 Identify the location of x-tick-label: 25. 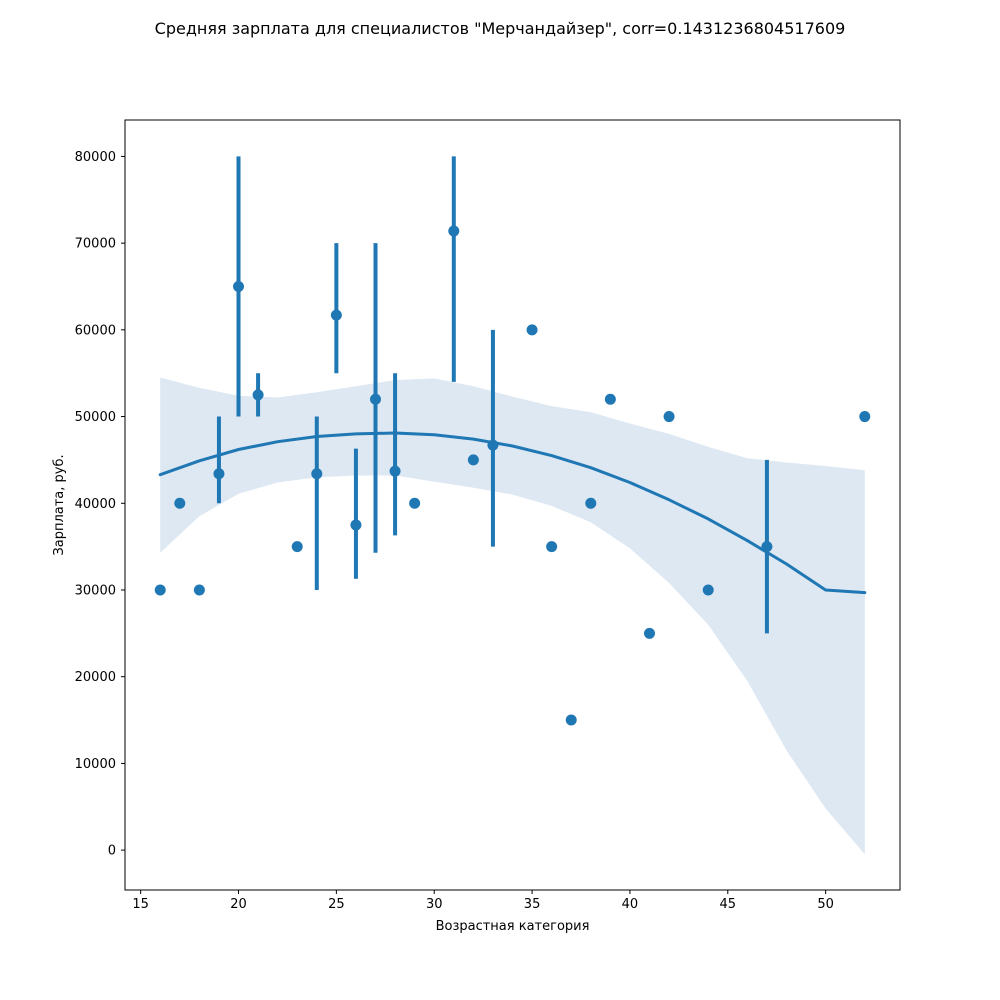
(336, 904).